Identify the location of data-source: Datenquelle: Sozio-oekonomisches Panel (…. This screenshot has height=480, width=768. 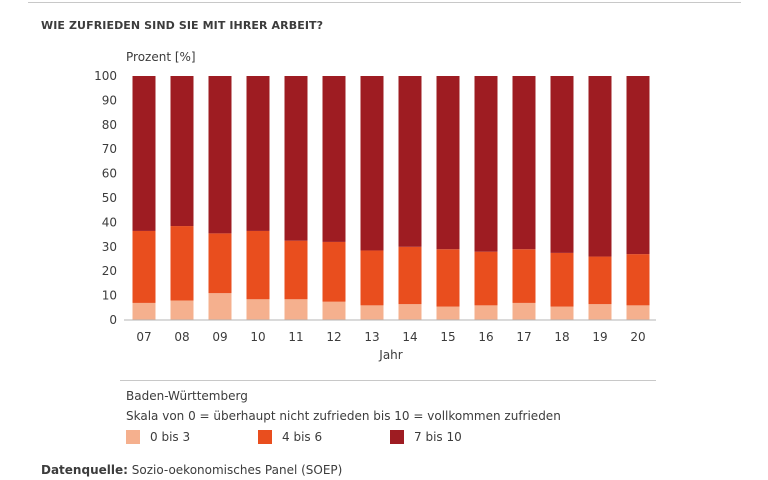
(191, 470).